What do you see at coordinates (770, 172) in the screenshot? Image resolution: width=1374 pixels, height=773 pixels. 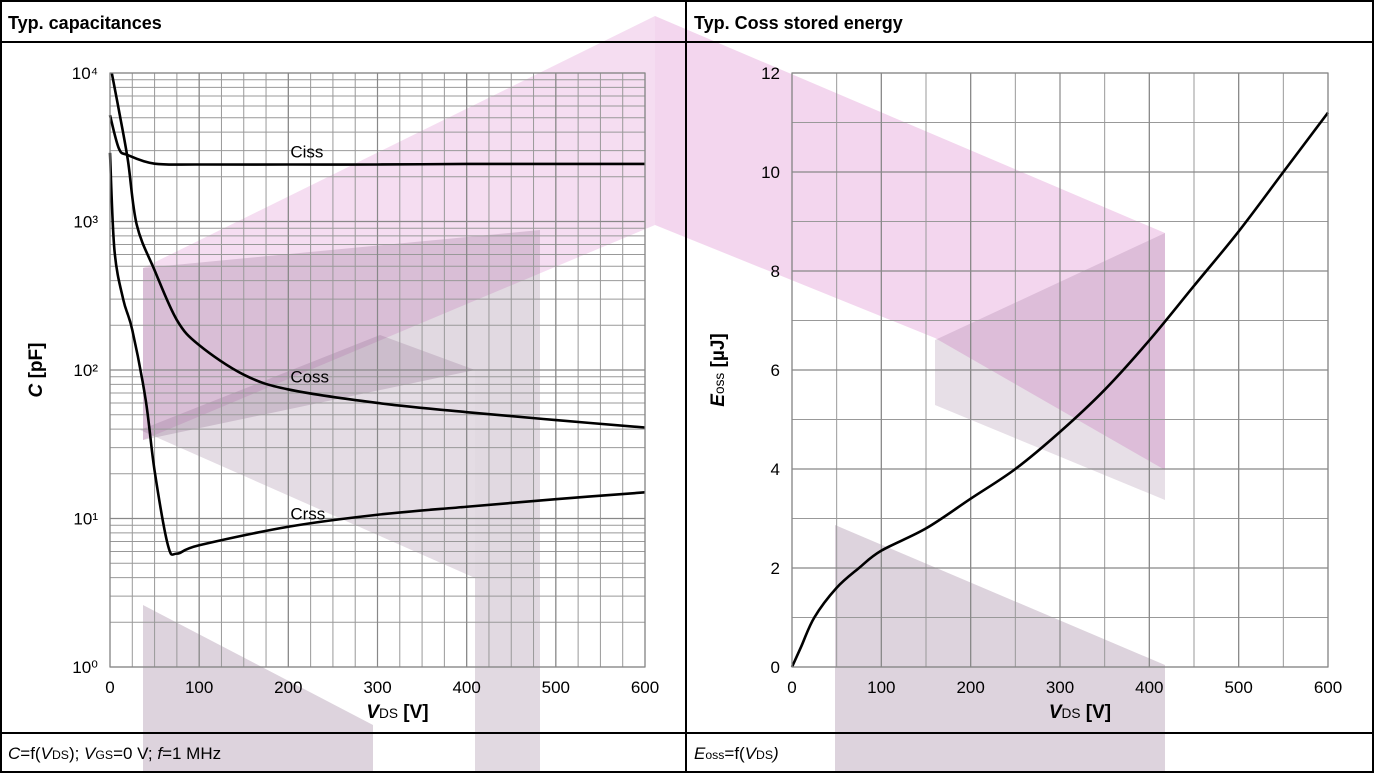 I see `y-tick-label: 10` at bounding box center [770, 172].